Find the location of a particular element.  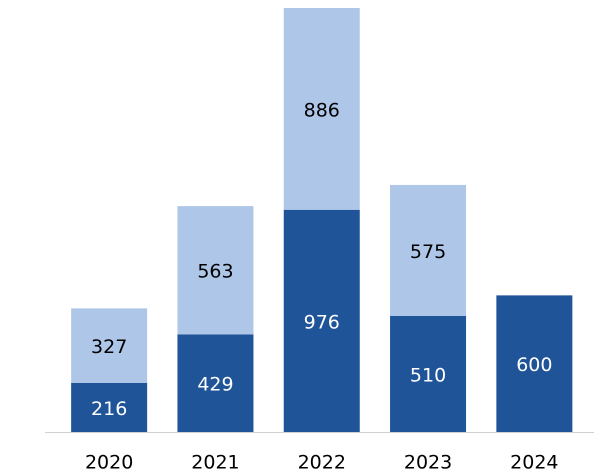

data-label: 327 is located at coordinates (109, 347).